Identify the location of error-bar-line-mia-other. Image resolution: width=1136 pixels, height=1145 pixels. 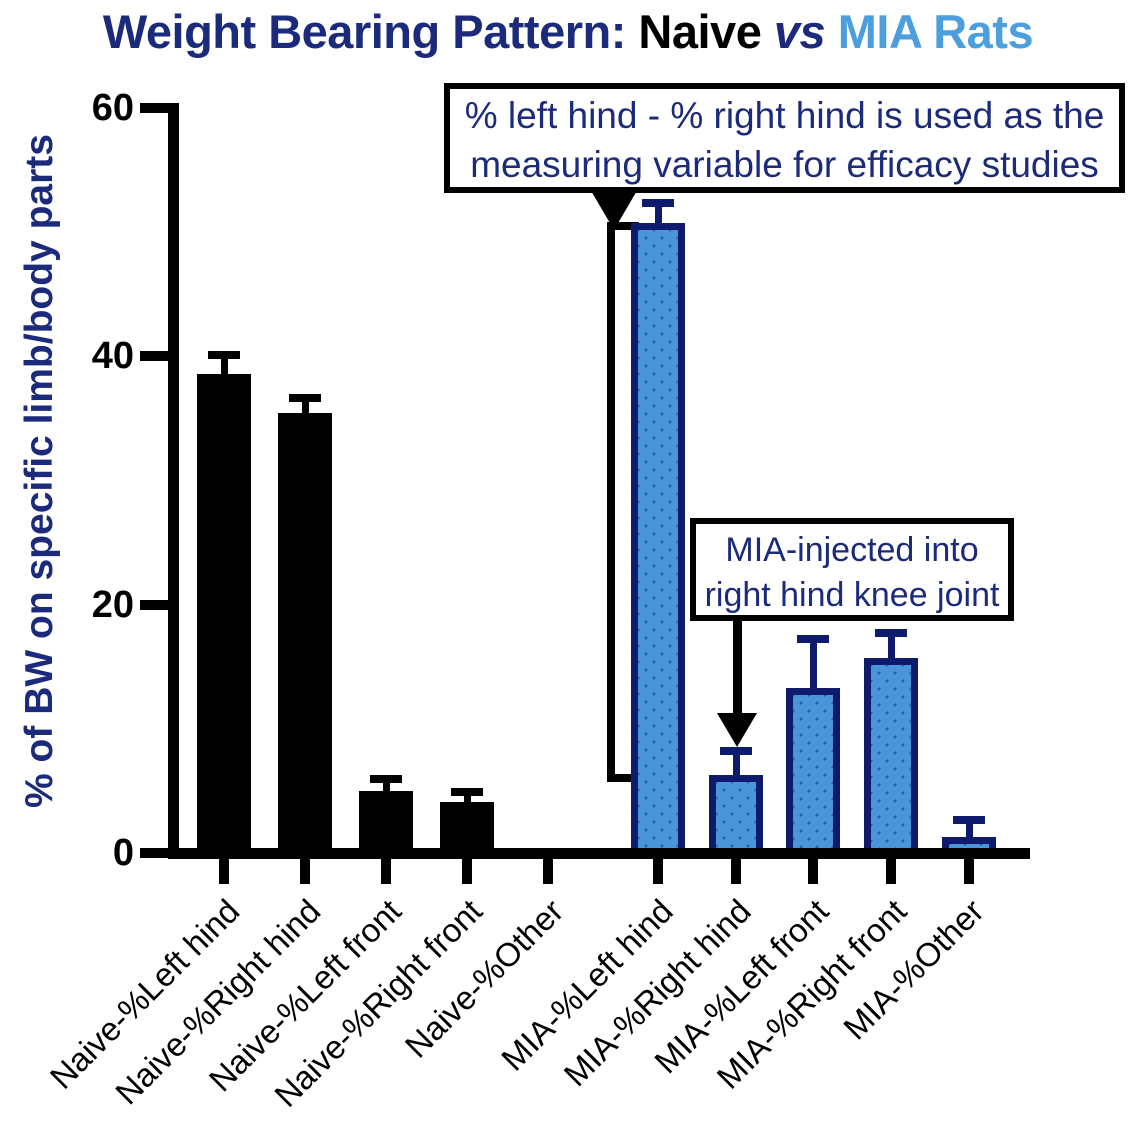
(969, 833).